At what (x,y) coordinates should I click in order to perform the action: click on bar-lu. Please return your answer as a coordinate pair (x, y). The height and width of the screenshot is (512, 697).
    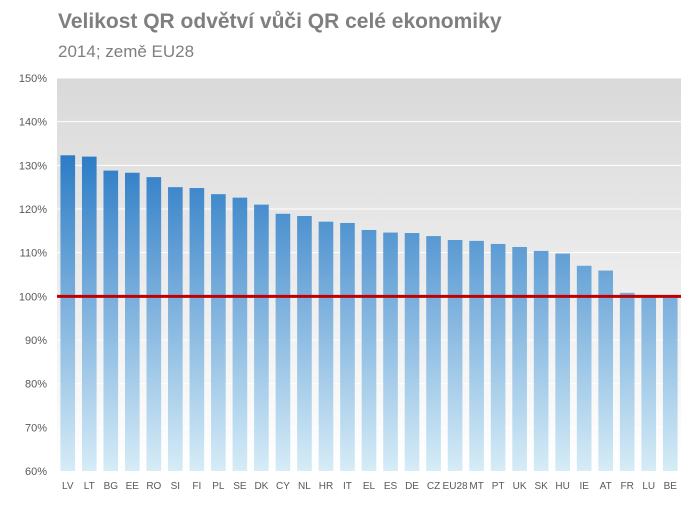
    Looking at the image, I should click on (649, 383).